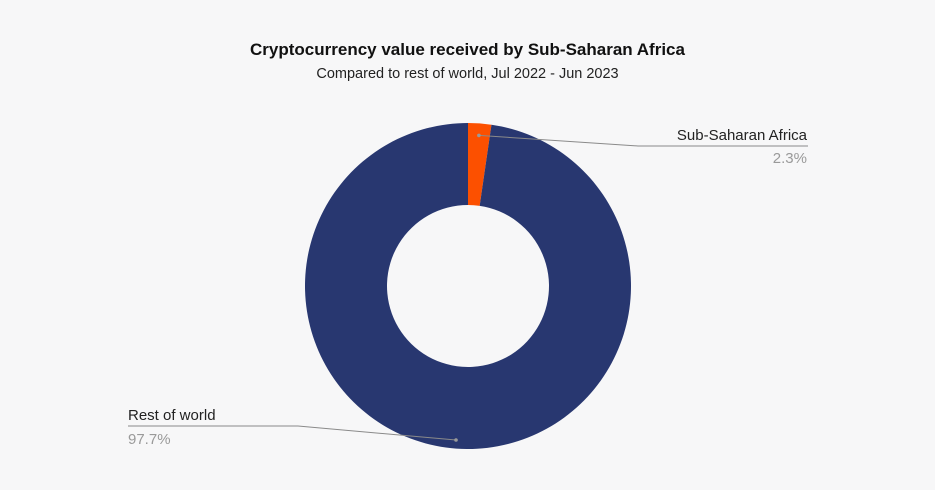  I want to click on leader-dot-sub-saharan-africa, so click(479, 135).